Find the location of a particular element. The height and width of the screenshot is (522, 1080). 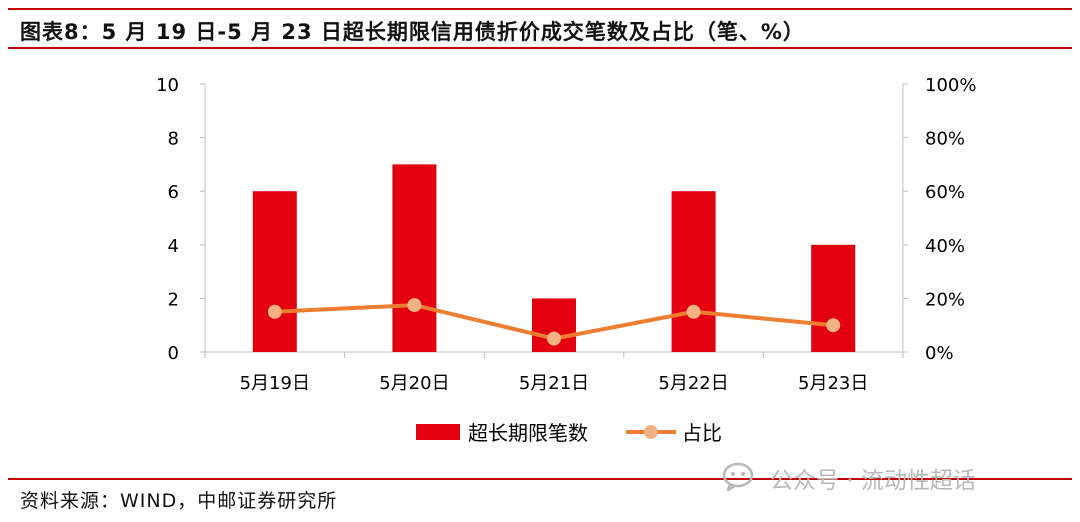

x-tick-label: 5月20日 is located at coordinates (414, 383).